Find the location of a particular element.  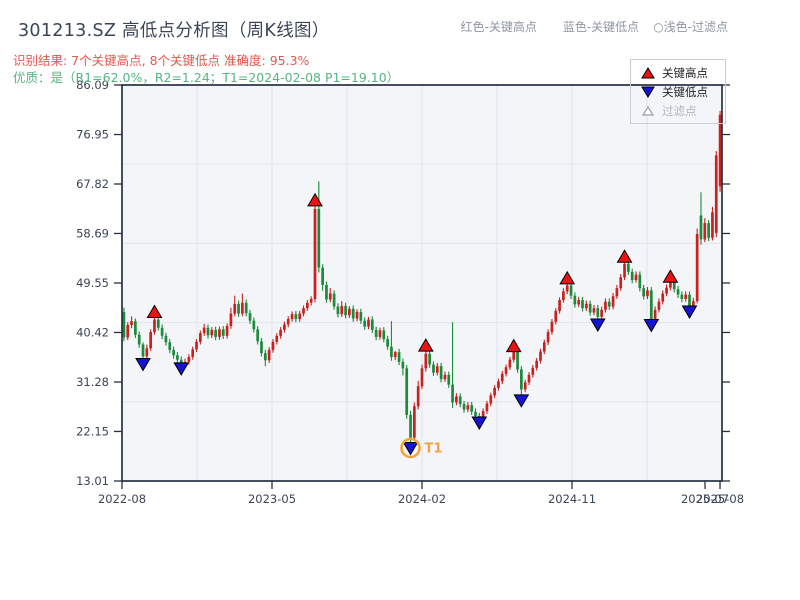

legend-label-key-low: 关键低点 is located at coordinates (685, 91).